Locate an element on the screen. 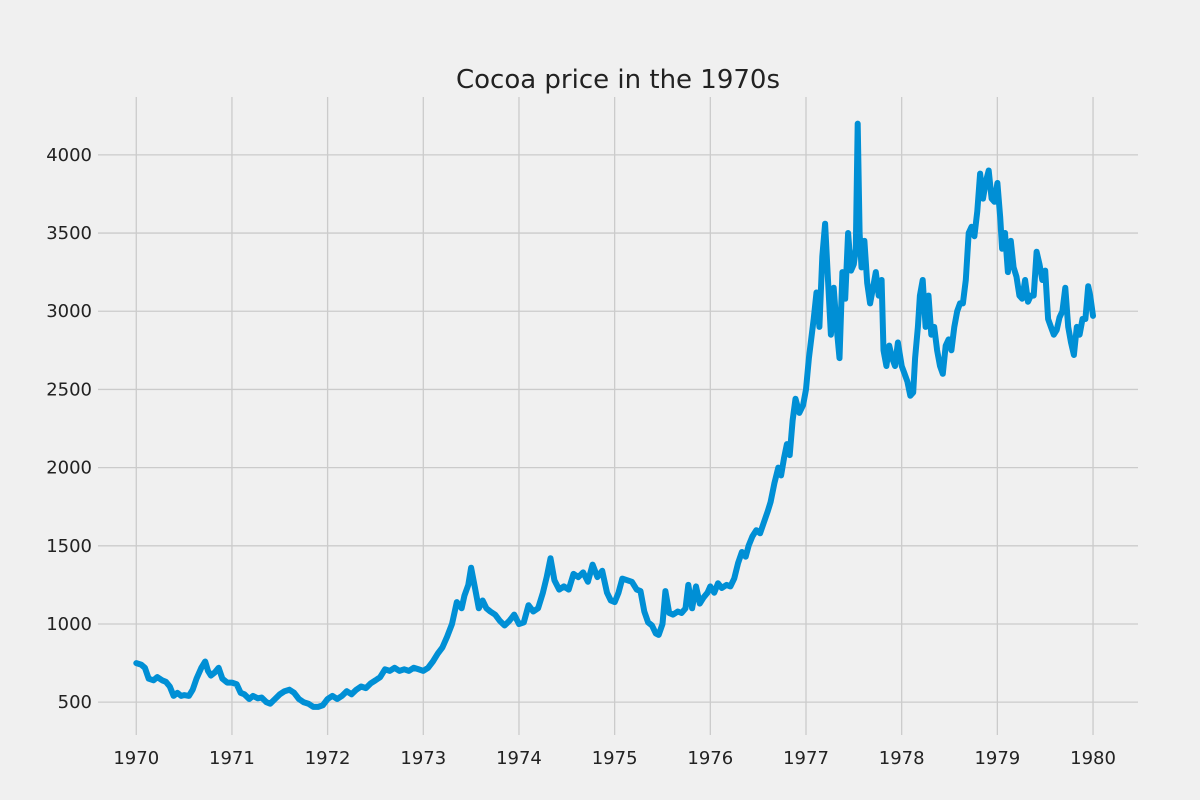 The image size is (1200, 800). x-tick-label: 1977 is located at coordinates (806, 758).